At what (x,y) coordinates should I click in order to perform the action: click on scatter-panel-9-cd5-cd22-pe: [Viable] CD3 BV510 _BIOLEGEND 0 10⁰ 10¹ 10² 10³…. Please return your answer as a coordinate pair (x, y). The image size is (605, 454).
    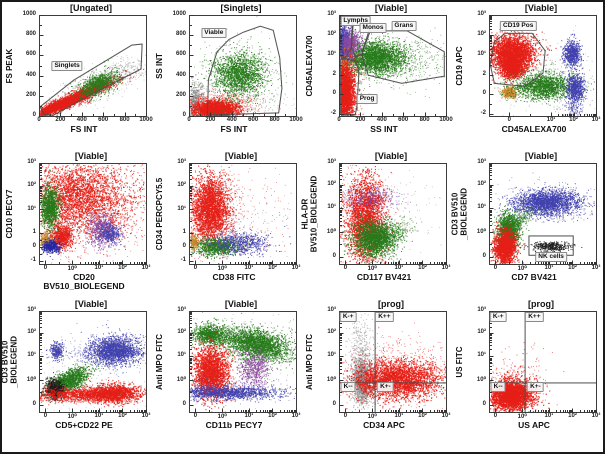
    Looking at the image, I should click on (77, 373).